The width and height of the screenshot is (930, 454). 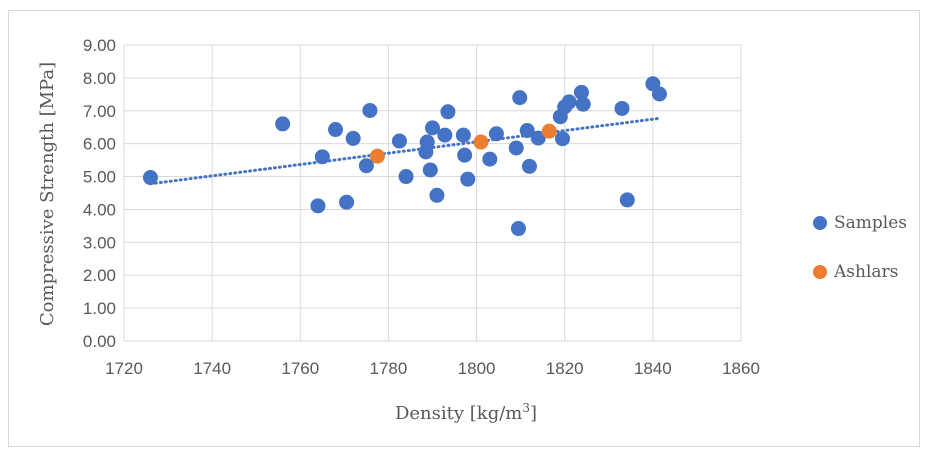 What do you see at coordinates (99, 45) in the screenshot?
I see `y-tick-label: 9.00` at bounding box center [99, 45].